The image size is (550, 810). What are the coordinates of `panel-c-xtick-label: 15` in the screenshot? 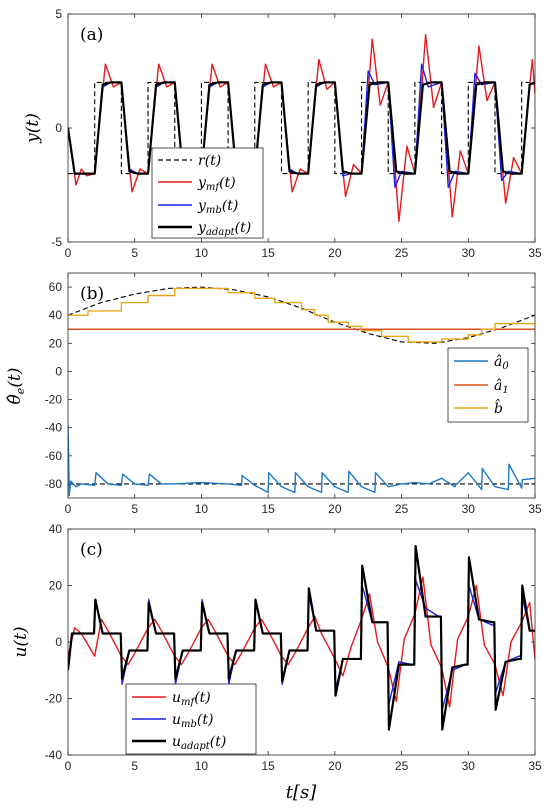 It's located at (268, 766).